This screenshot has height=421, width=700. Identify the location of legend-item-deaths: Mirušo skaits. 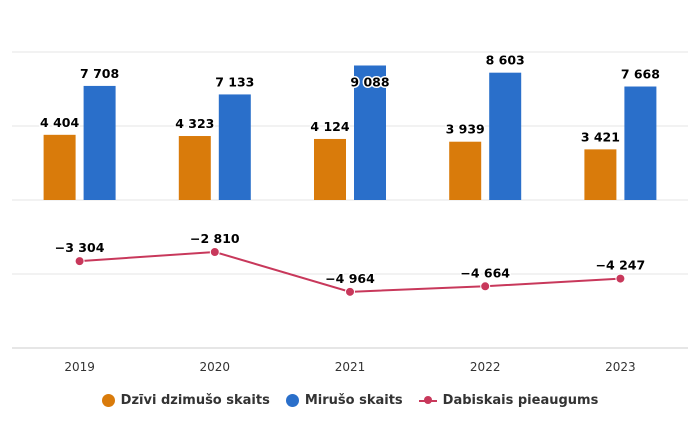
(344, 400).